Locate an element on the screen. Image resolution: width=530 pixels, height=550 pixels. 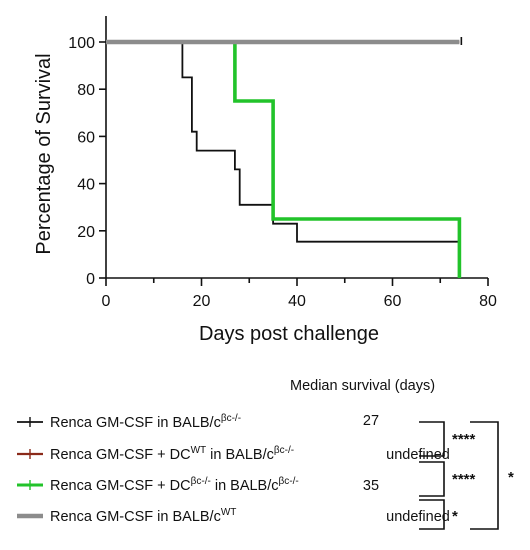
x-axis-title: Days post challenge is located at coordinates (289, 334).